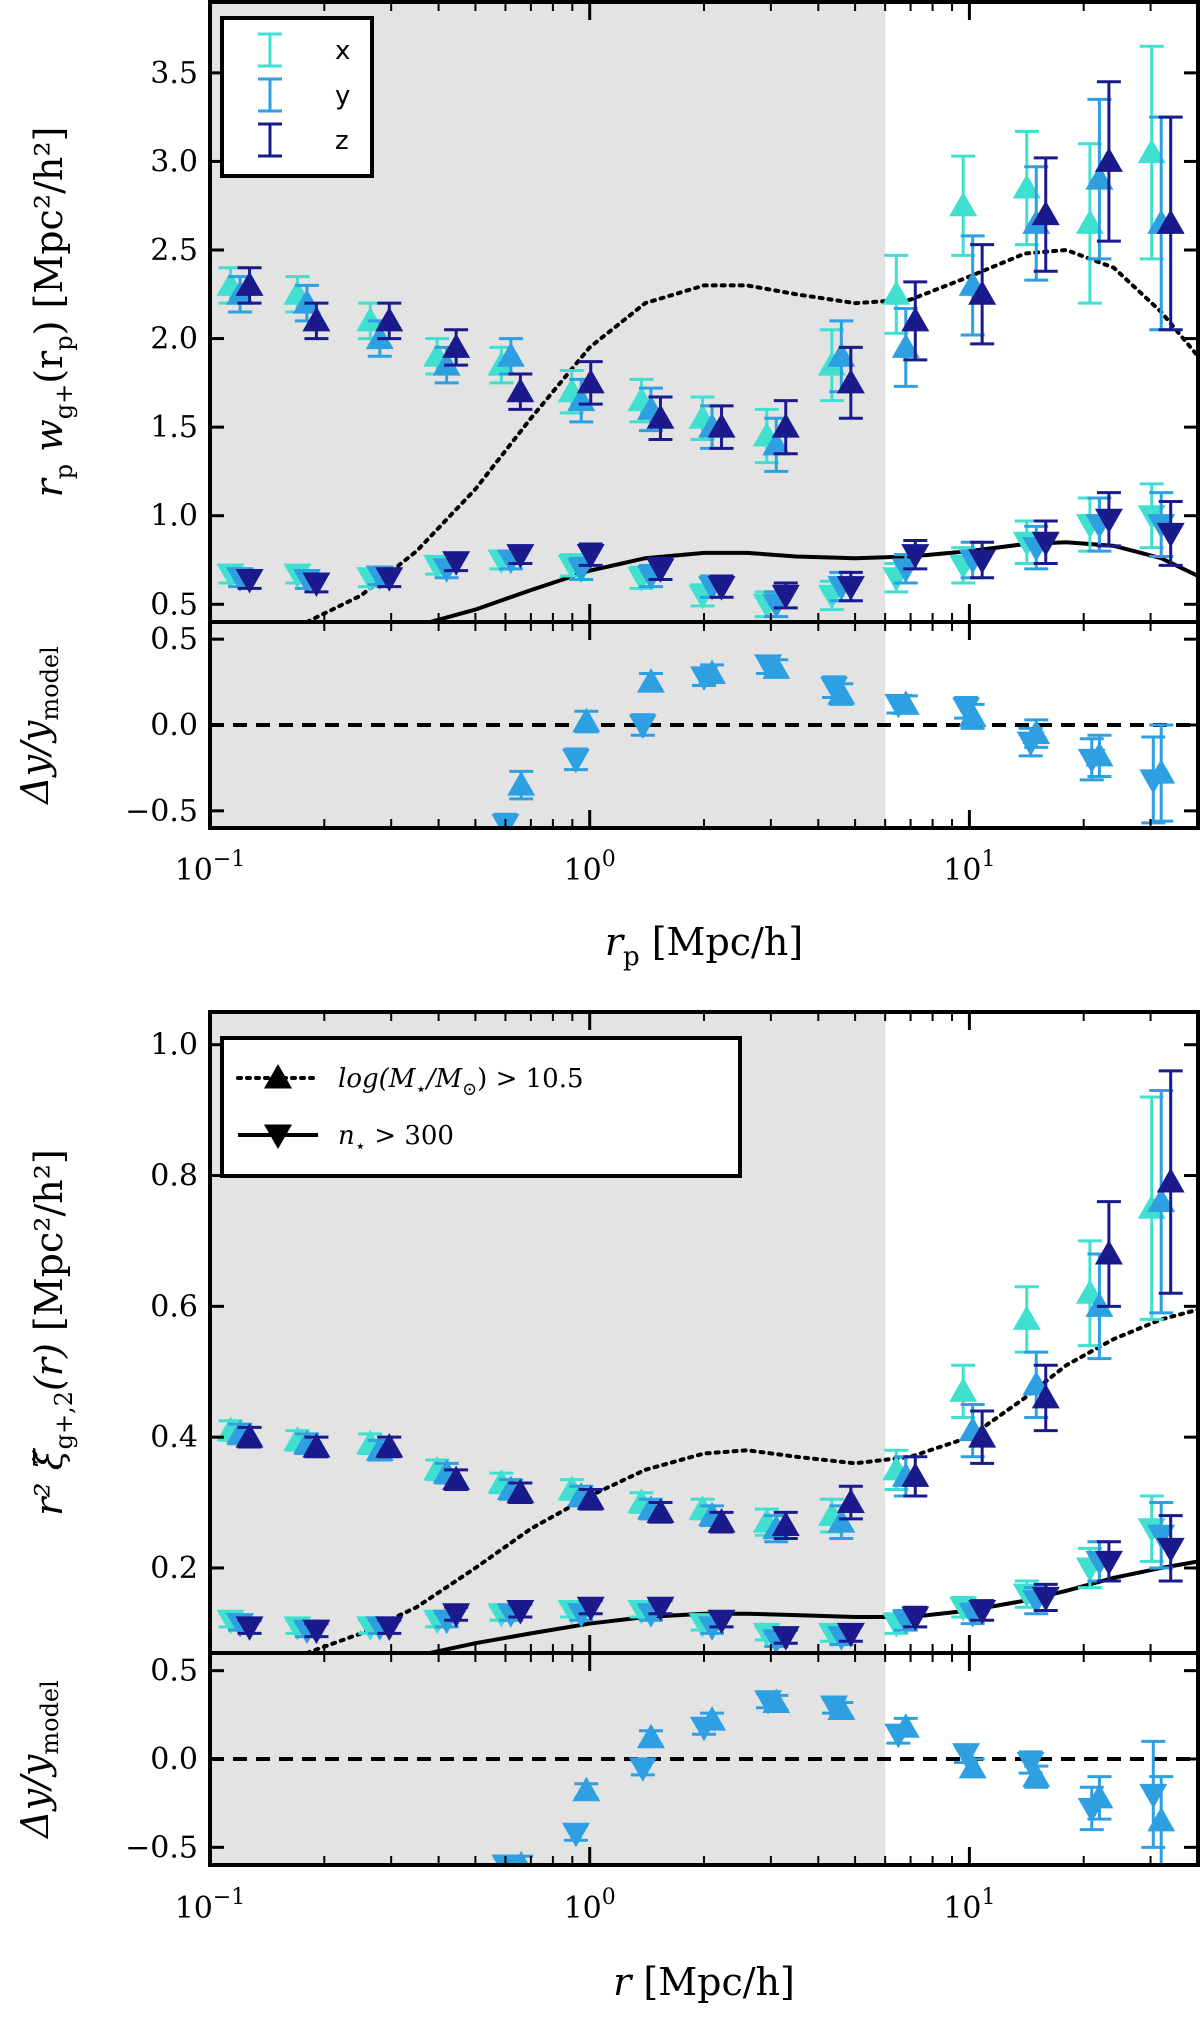 This screenshot has width=1200, height=2022. Describe the element at coordinates (722, 942) in the screenshot. I see `xlabel-rest: [Mpc/h]` at that location.